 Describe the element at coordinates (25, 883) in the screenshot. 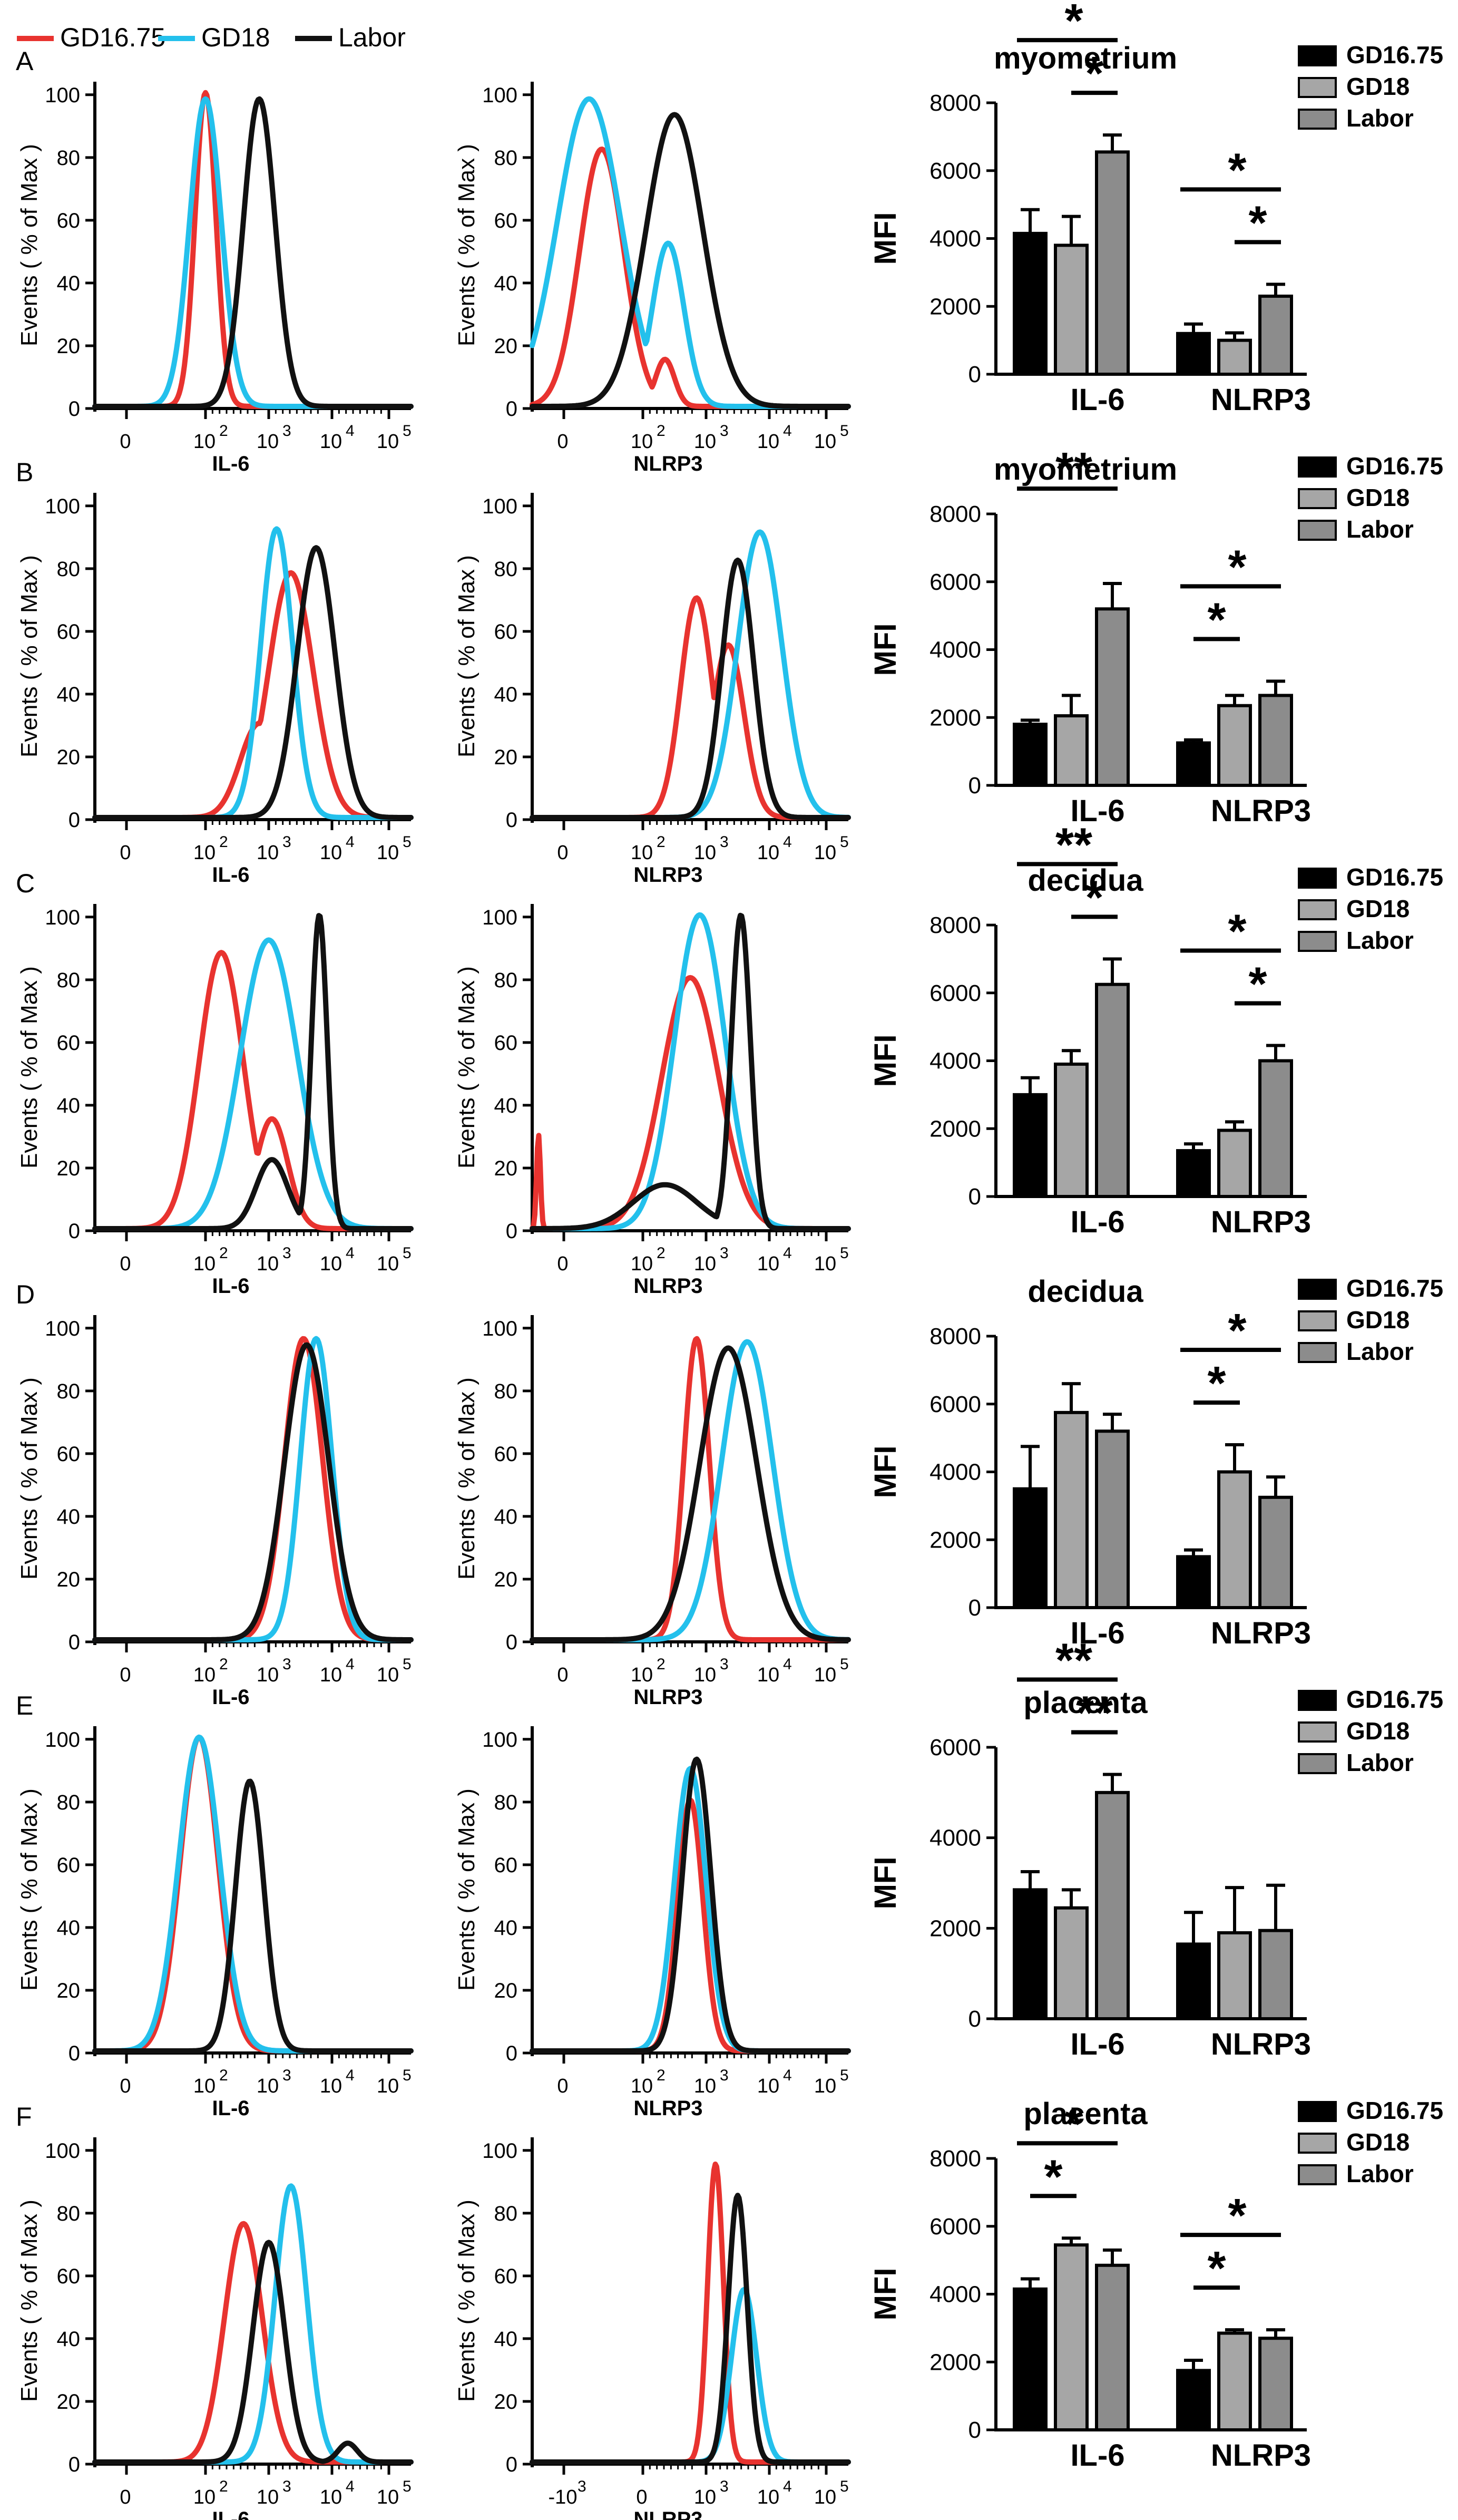

I see `panel-letter: C` at that location.